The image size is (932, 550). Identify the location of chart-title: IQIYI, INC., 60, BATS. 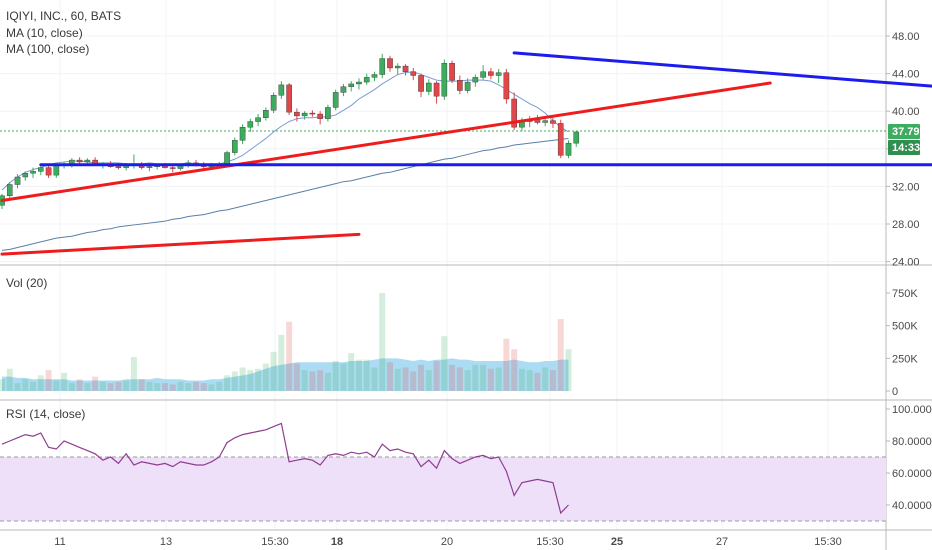
(63, 16).